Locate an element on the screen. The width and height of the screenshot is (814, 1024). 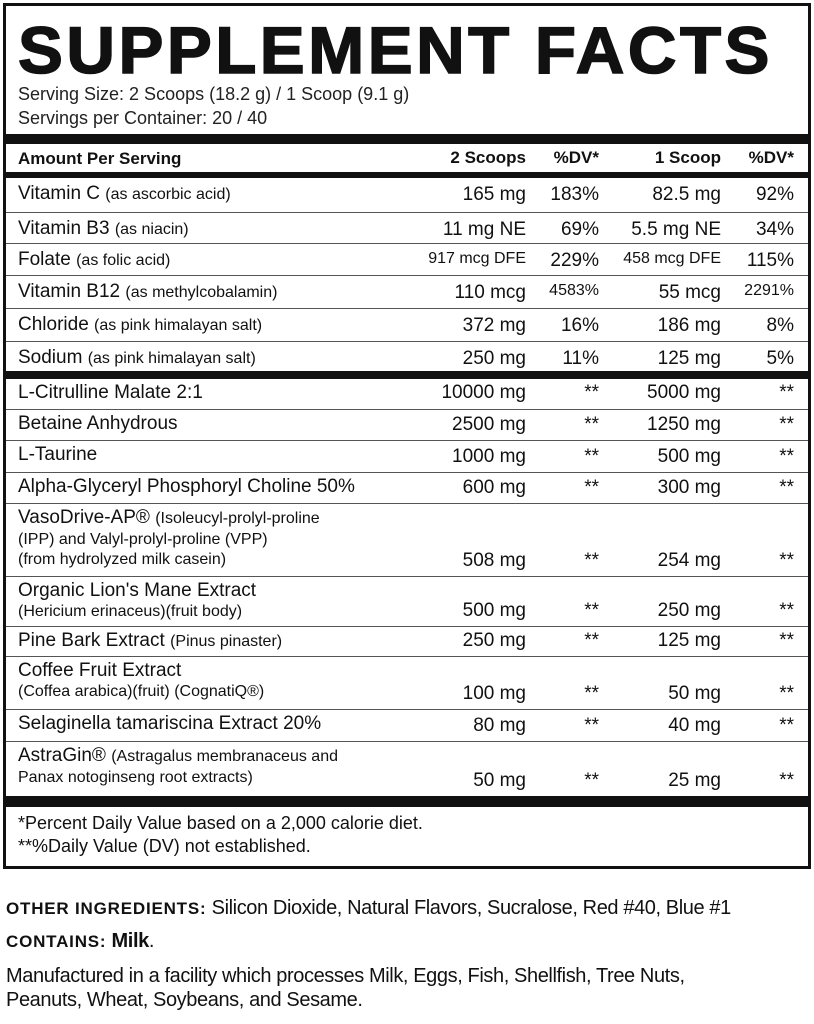
nutrient-label: Vitamin B3 is located at coordinates (64, 228).